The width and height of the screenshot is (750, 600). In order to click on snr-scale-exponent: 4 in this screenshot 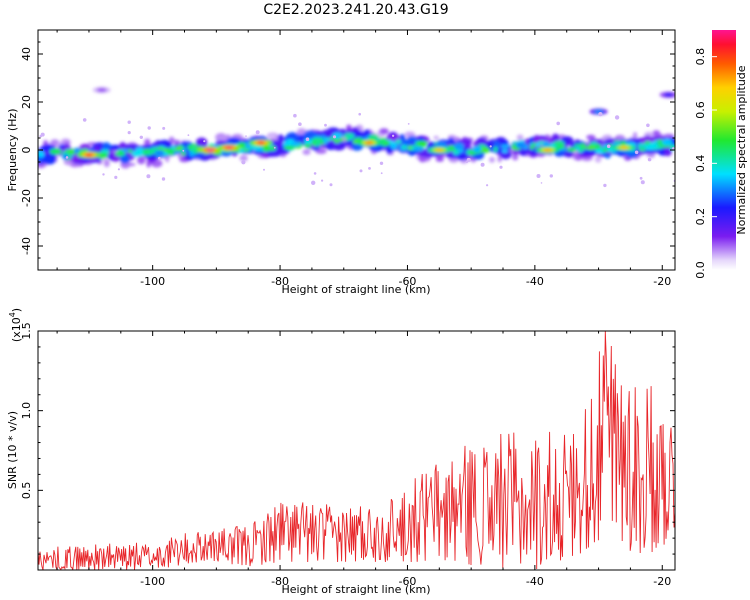, I will do `click(12, 314)`.